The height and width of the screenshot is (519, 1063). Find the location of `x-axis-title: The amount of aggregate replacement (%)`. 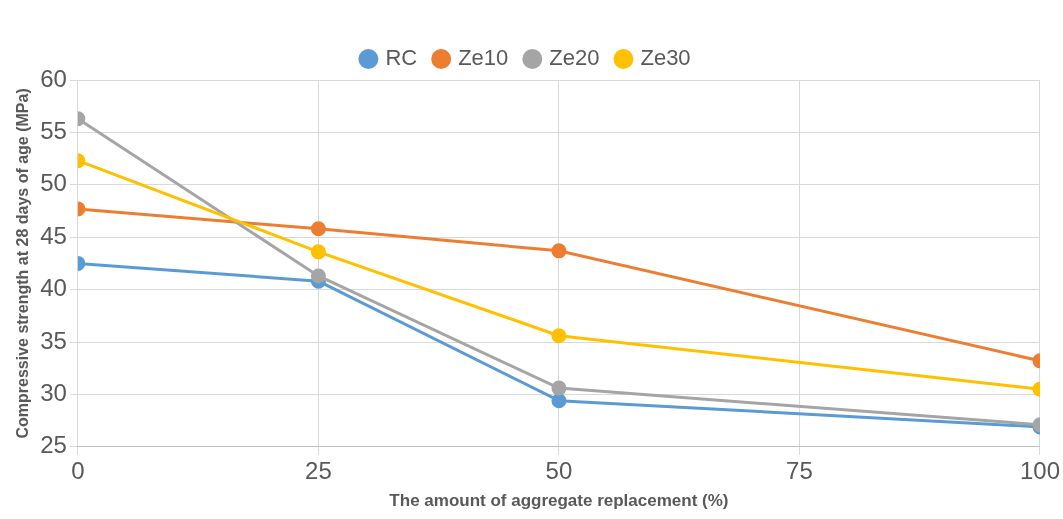

x-axis-title: The amount of aggregate replacement (%) is located at coordinates (559, 501).